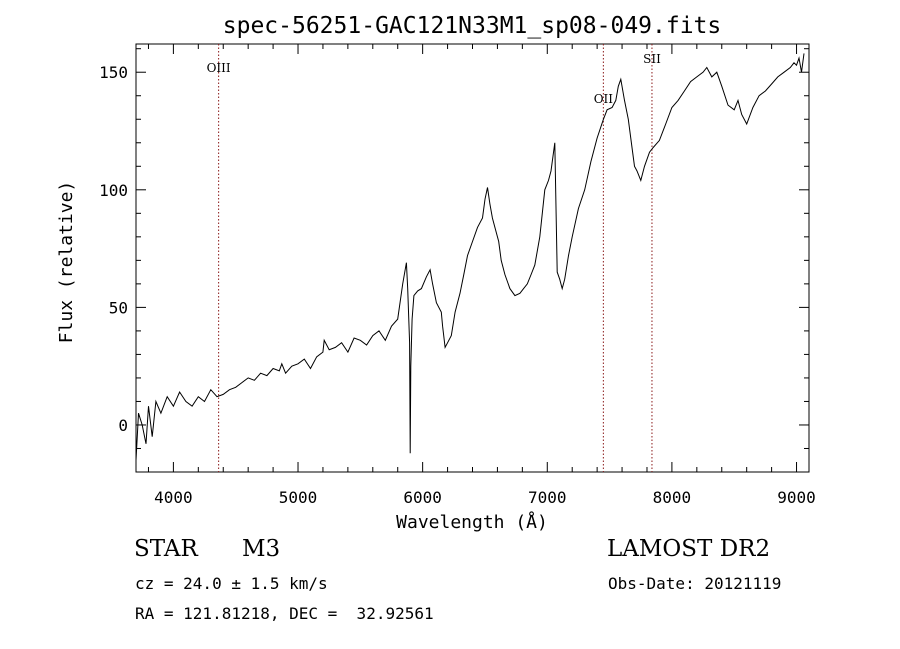  What do you see at coordinates (689, 549) in the screenshot?
I see `survey-name: LAMOST DR2` at bounding box center [689, 549].